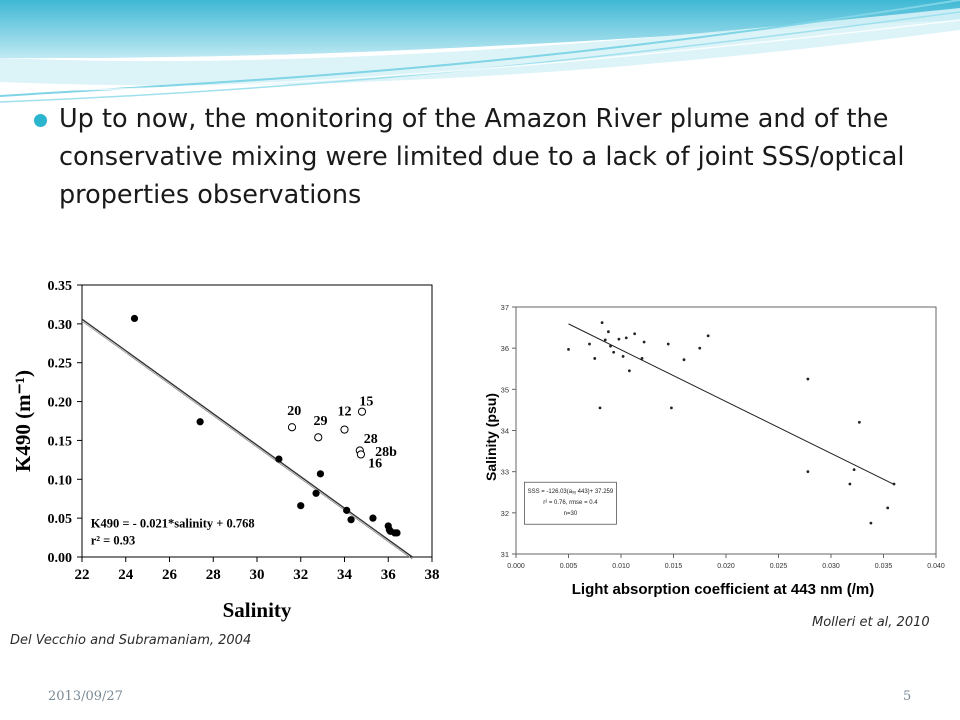 This screenshot has height=720, width=960. I want to click on point-label: 16, so click(375, 464).